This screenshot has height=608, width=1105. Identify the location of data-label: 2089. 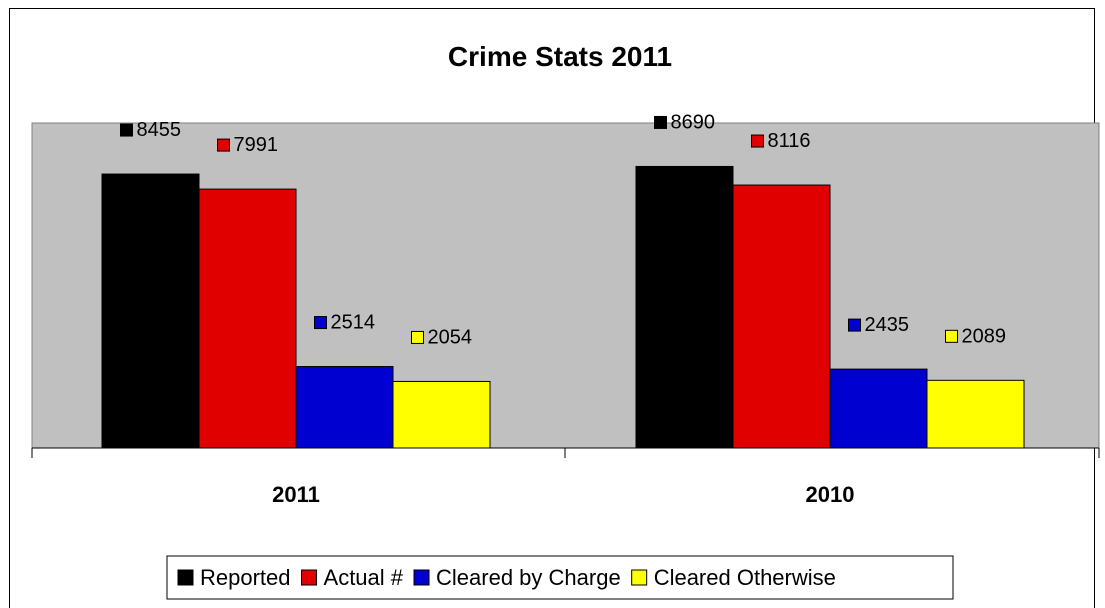
(984, 336).